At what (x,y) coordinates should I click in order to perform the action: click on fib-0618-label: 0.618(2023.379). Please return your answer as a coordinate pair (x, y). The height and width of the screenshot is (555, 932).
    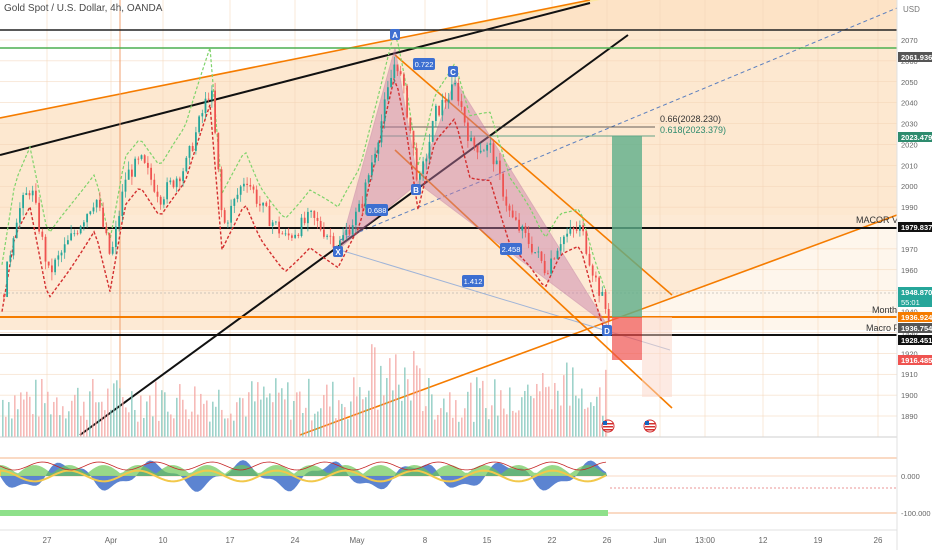
    Looking at the image, I should click on (693, 130).